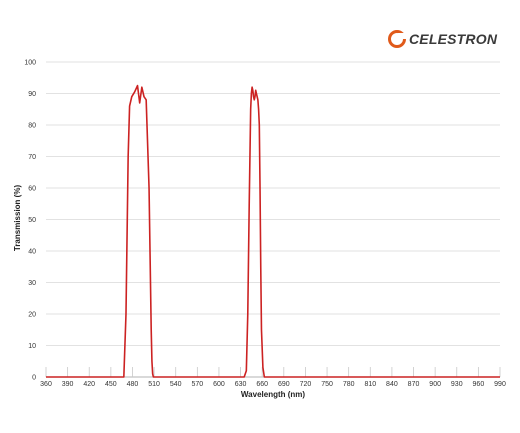 This screenshot has width=520, height=433. Describe the element at coordinates (392, 384) in the screenshot. I see `x-tick-label: 840` at that location.